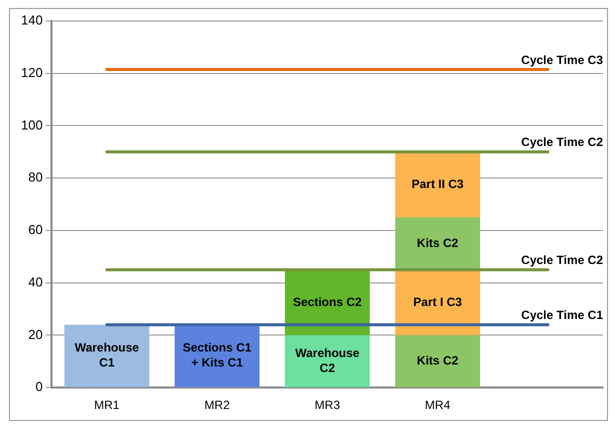 This screenshot has width=615, height=429. Describe the element at coordinates (31, 20) in the screenshot. I see `y-tick-label: 140` at that location.